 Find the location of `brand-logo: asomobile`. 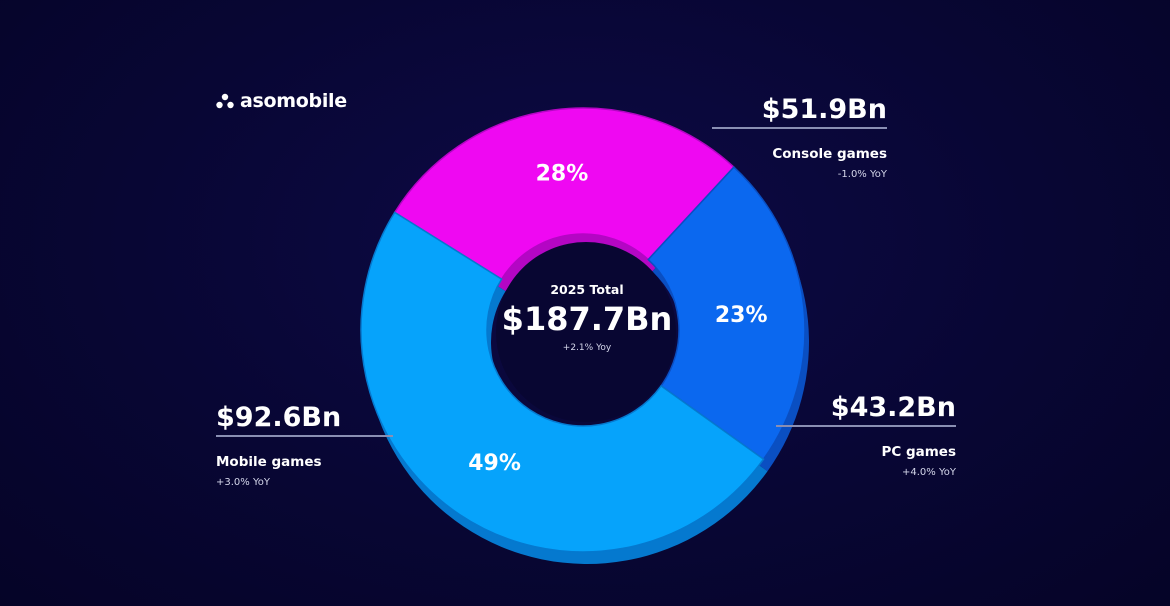

brand-logo: asomobile is located at coordinates (281, 101).